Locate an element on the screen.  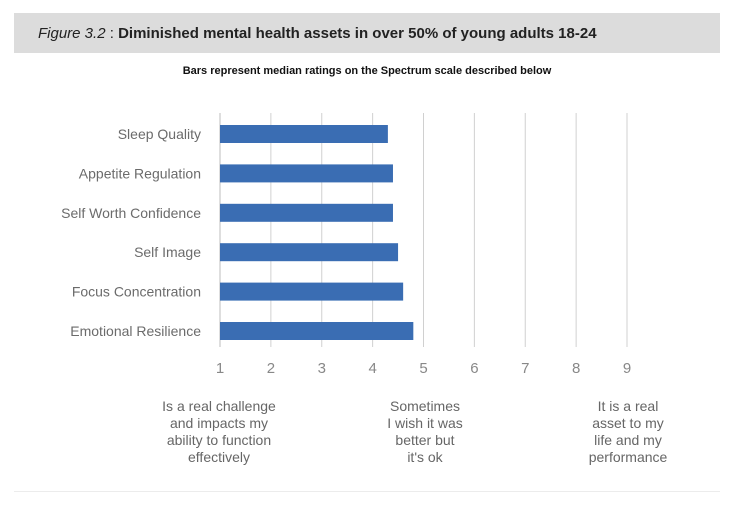
category-label: Appetite Regulation is located at coordinates (140, 173).